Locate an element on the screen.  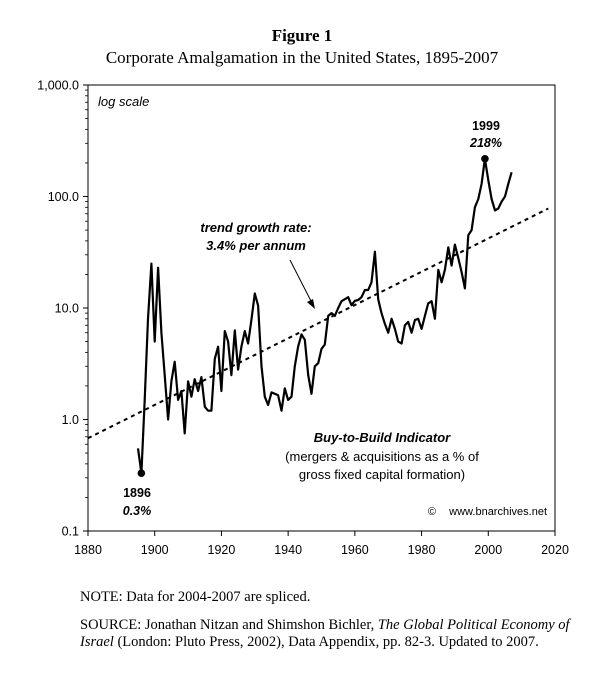
trend-label-line2: 3.4% per annum is located at coordinates (256, 245).